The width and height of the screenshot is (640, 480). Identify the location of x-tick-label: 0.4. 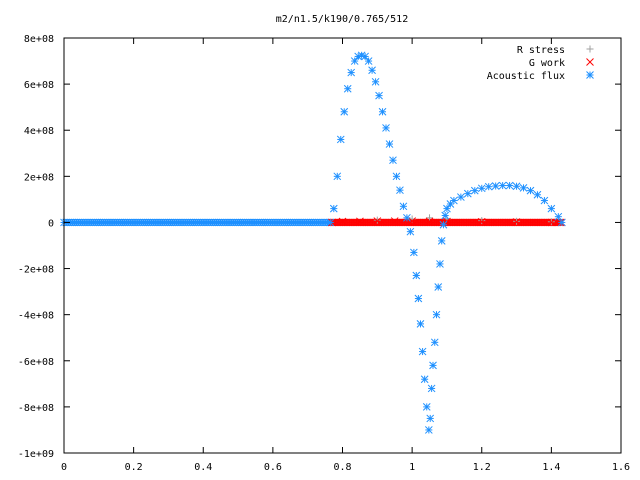
(203, 467).